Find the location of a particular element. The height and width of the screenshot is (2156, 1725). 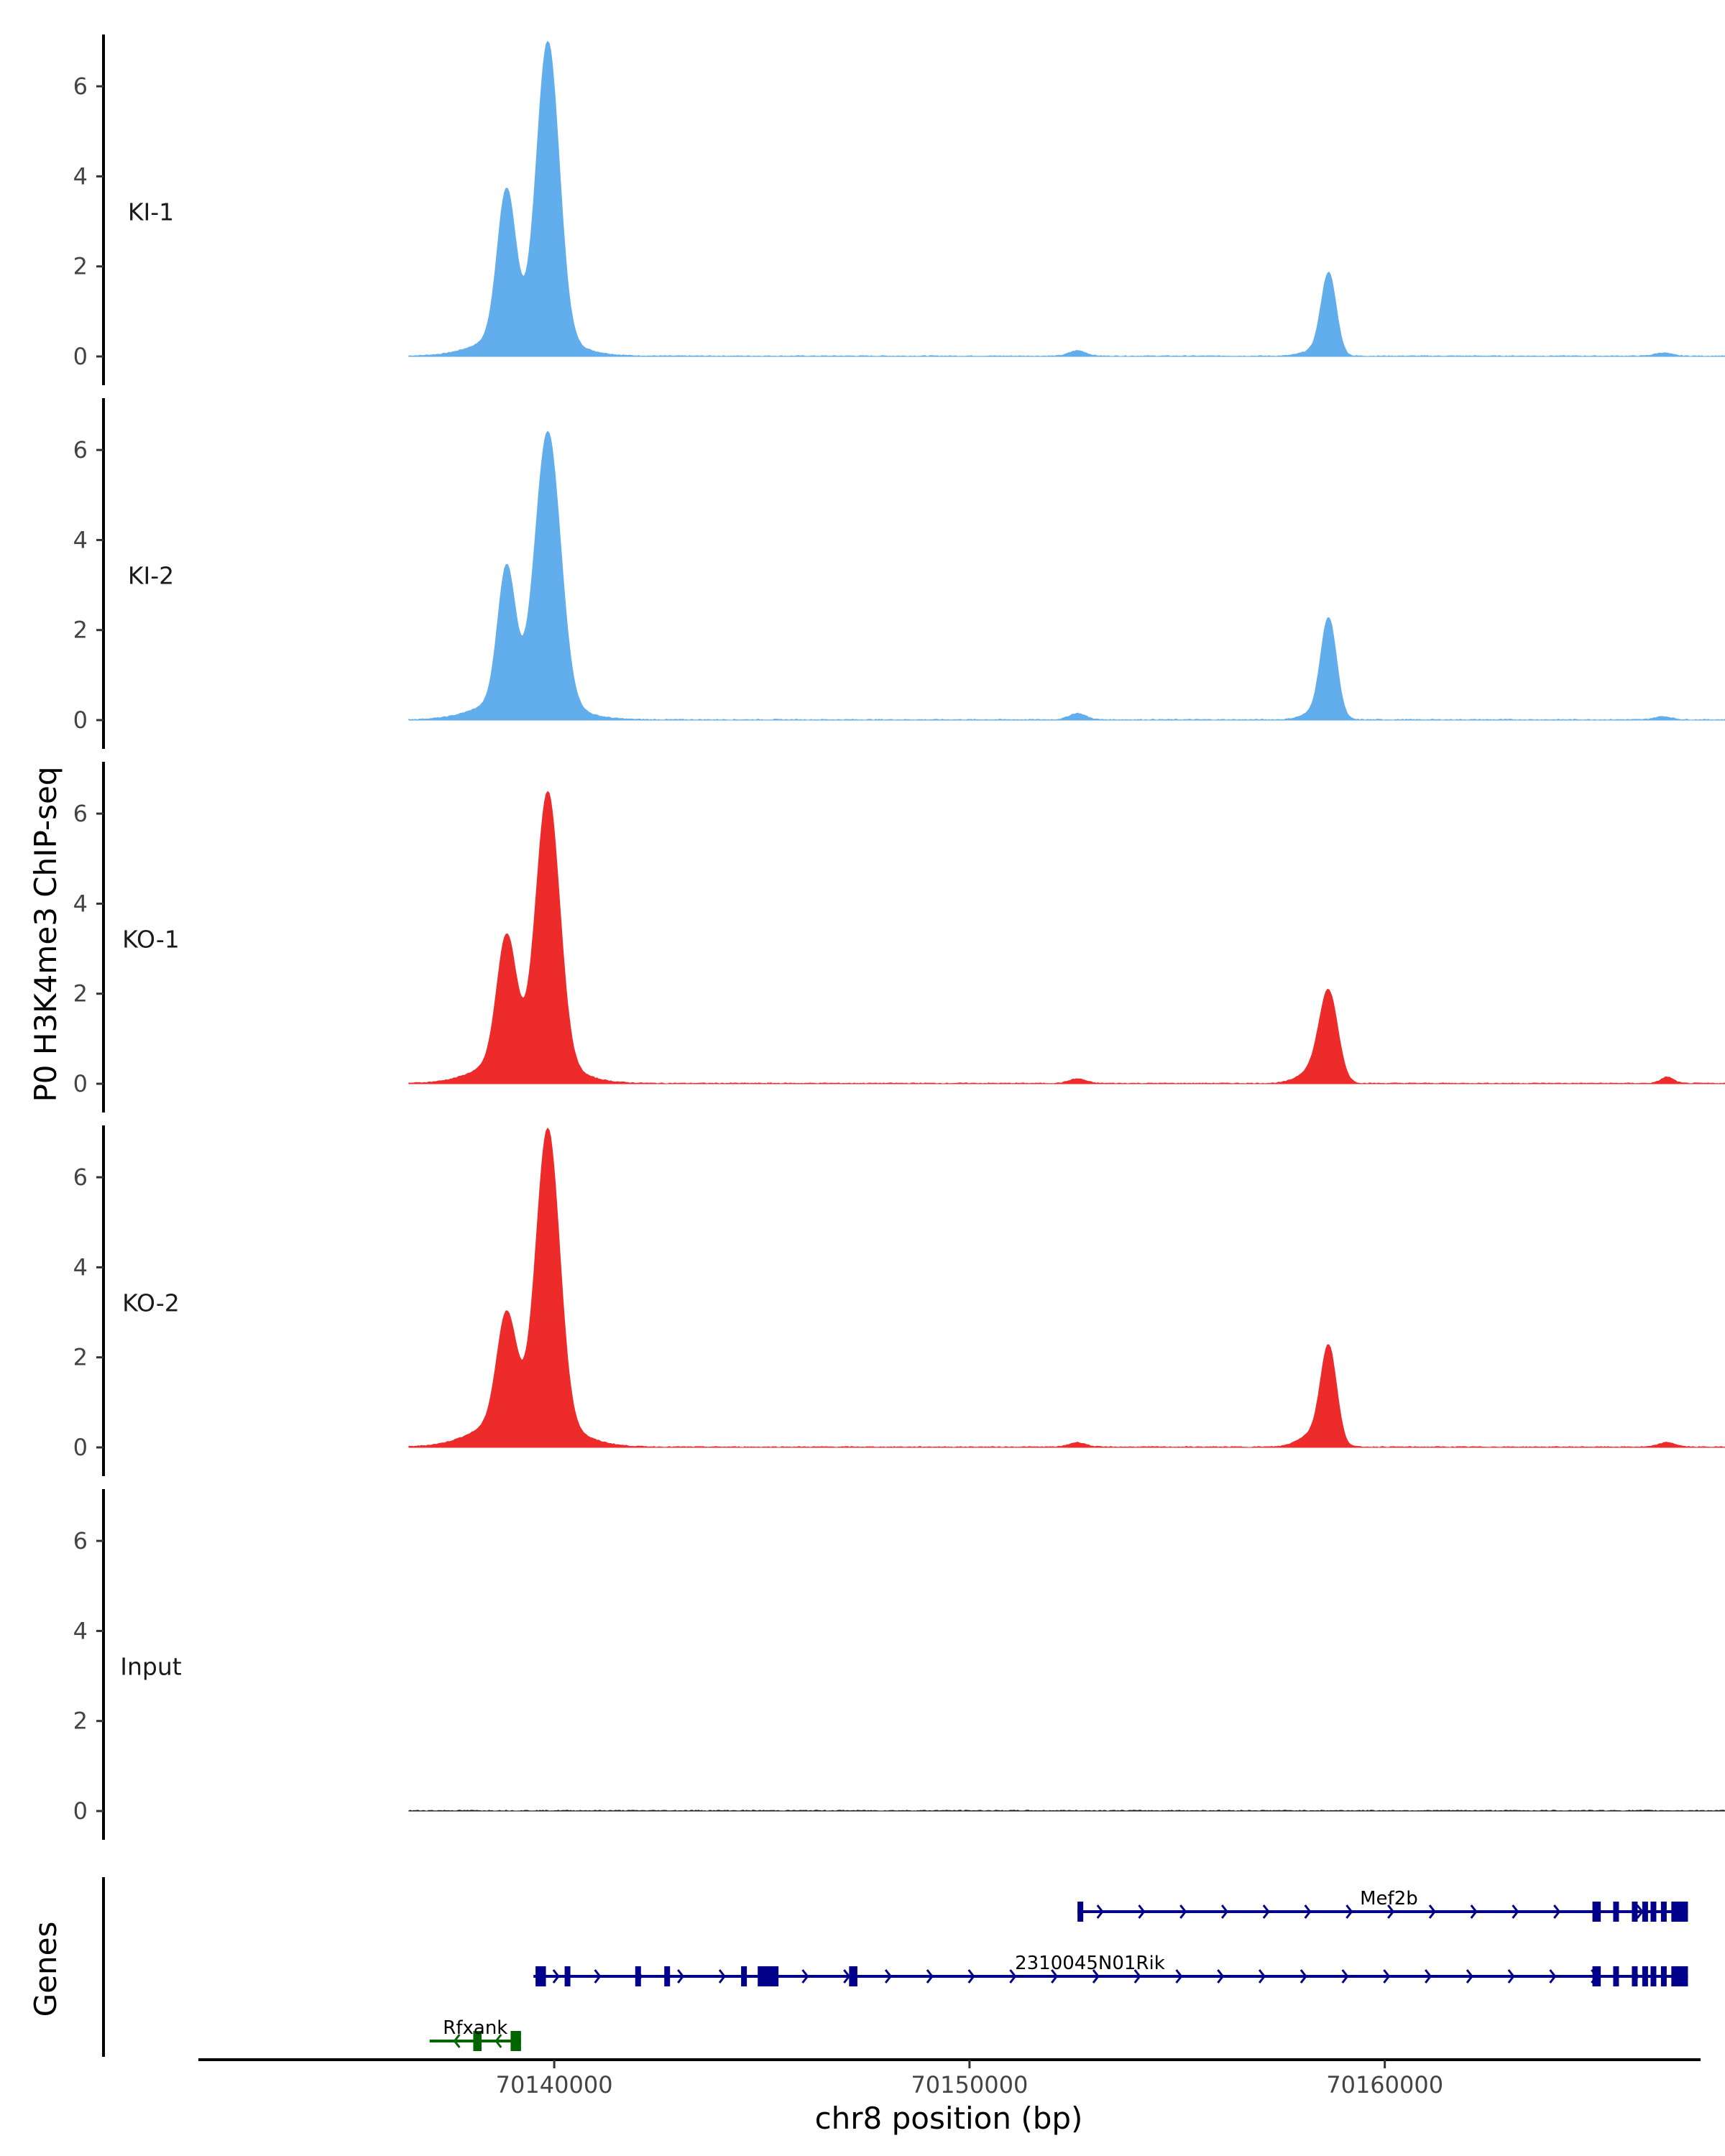

track-label: Input is located at coordinates (151, 1667).